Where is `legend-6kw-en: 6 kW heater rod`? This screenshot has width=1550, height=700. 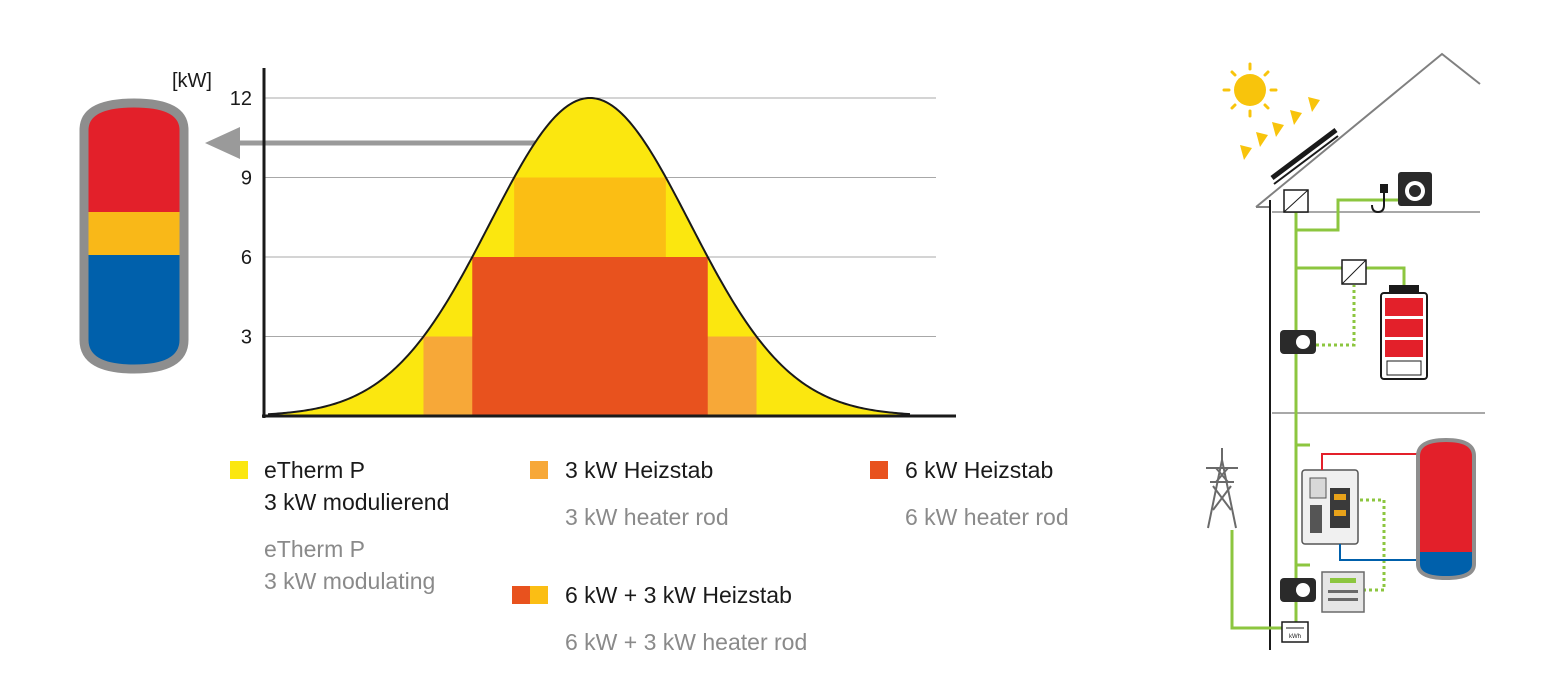 legend-6kw-en: 6 kW heater rod is located at coordinates (987, 517).